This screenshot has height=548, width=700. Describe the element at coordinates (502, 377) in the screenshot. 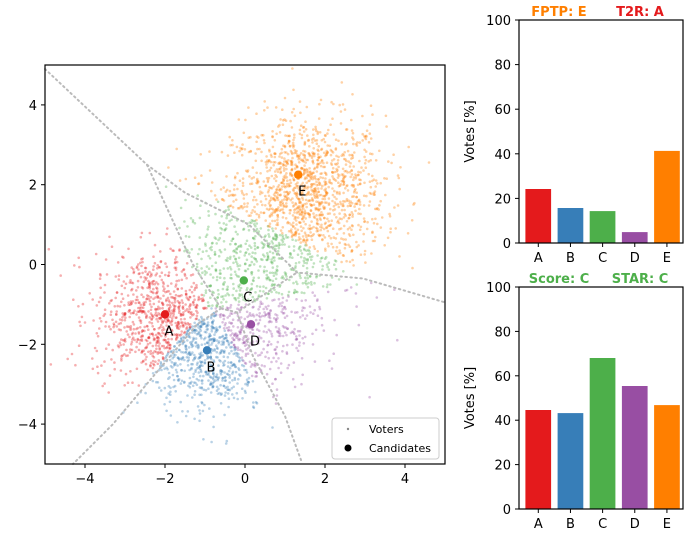

I see `y-tick-label: 60` at that location.